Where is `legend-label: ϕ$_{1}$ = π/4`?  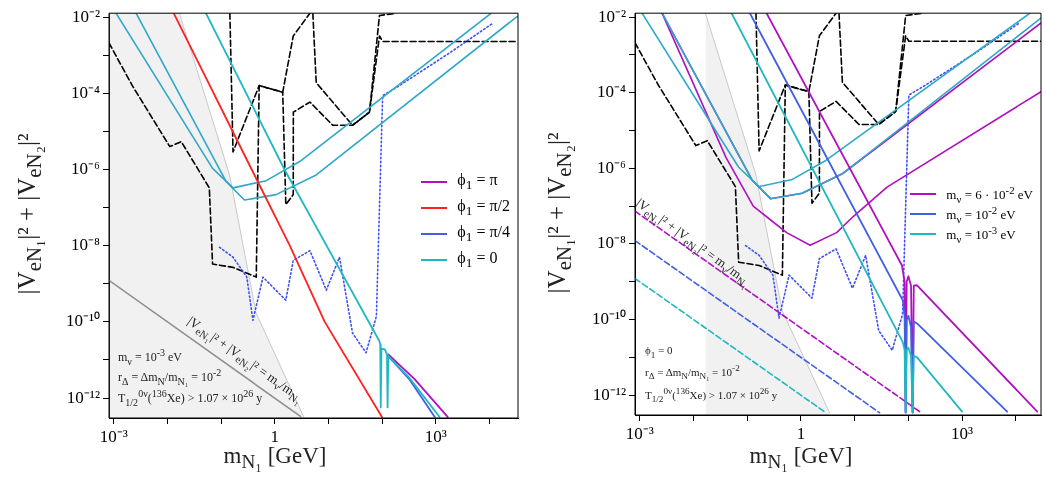
legend-label: ϕ$_{1}$ = π/4 is located at coordinates (483, 234).